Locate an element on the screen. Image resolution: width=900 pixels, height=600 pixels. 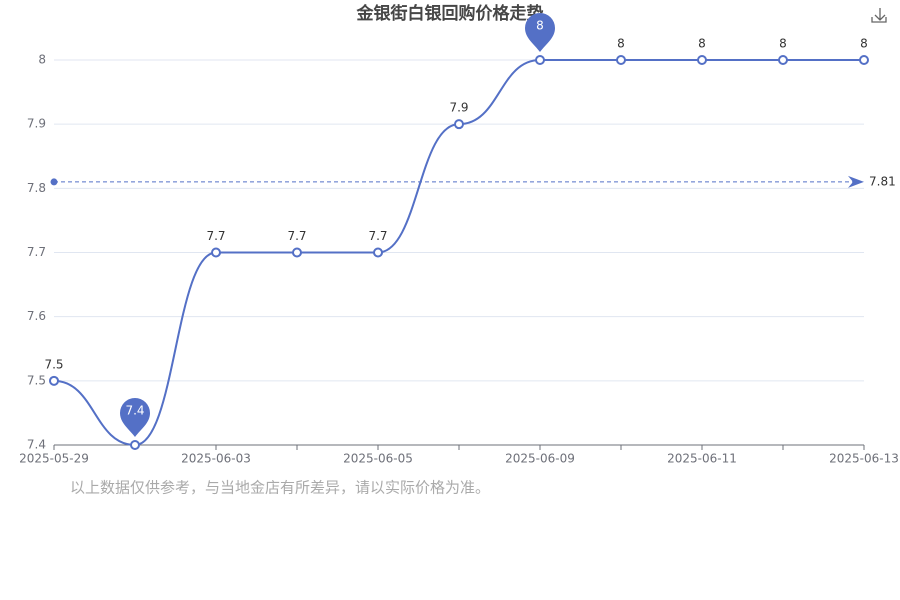
data-label: 7.5 is located at coordinates (53, 364).